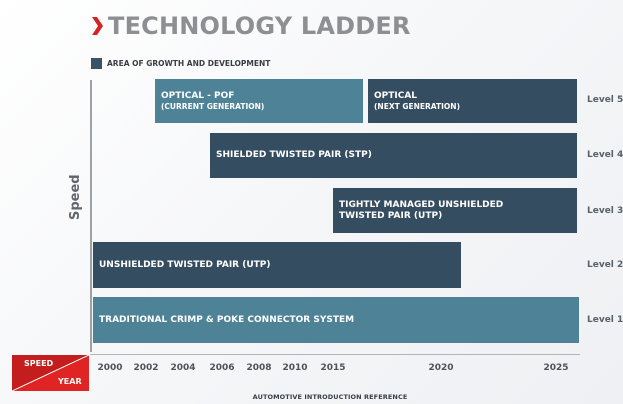 The image size is (623, 404). I want to click on bar-utp-title: UNSHIELDED TWISTED PAIR (UTP), so click(185, 264).